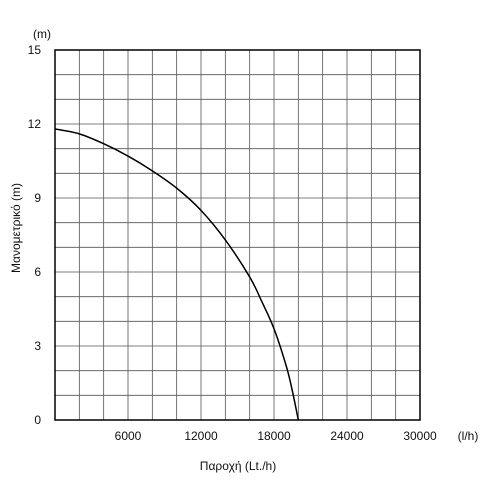 This screenshot has height=486, width=500. Describe the element at coordinates (238, 466) in the screenshot. I see `x-axis-title: Παροχή (Lt./h)` at that location.